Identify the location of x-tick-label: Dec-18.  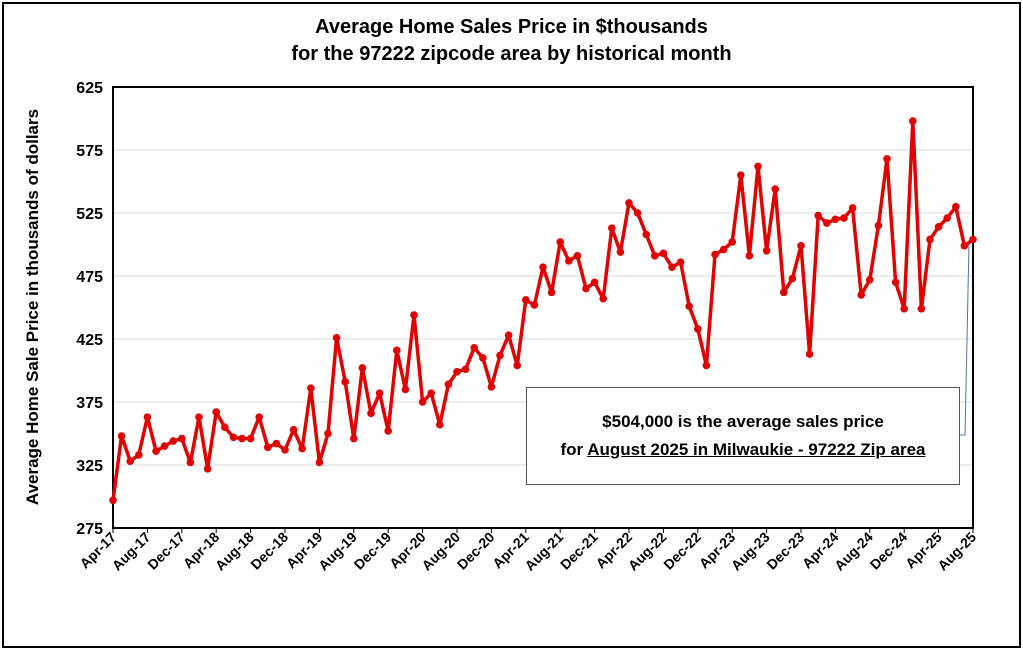
(269, 551).